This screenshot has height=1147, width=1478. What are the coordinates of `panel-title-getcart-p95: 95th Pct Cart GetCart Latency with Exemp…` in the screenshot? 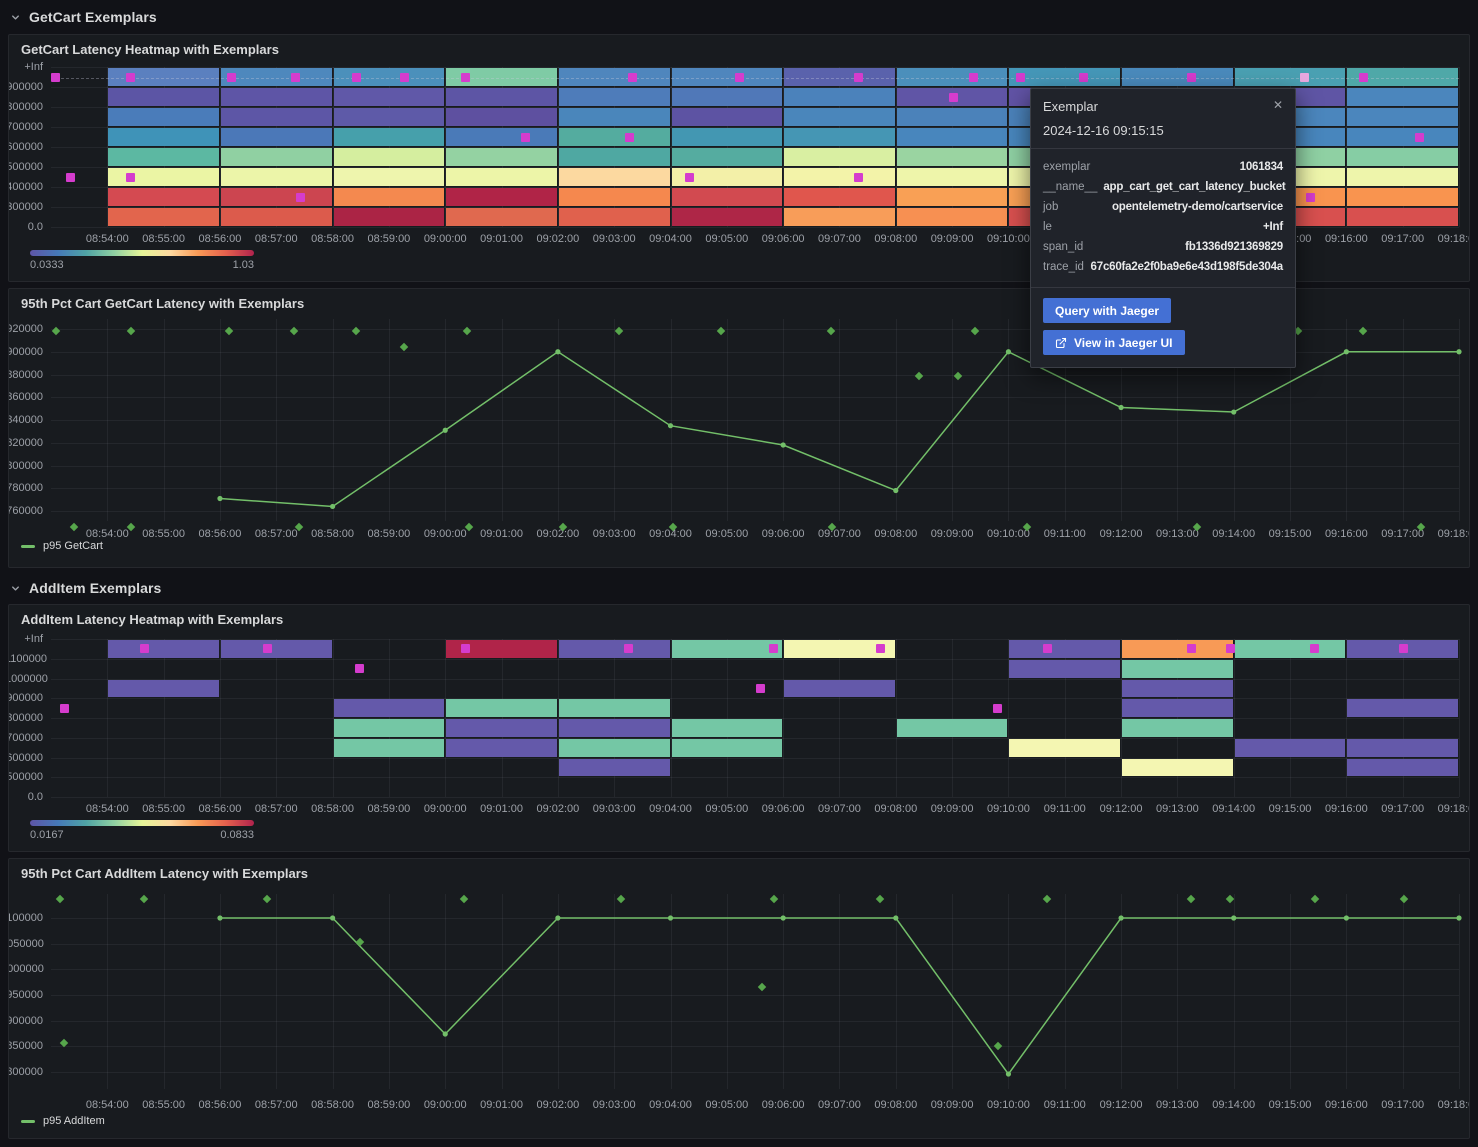 It's located at (163, 303).